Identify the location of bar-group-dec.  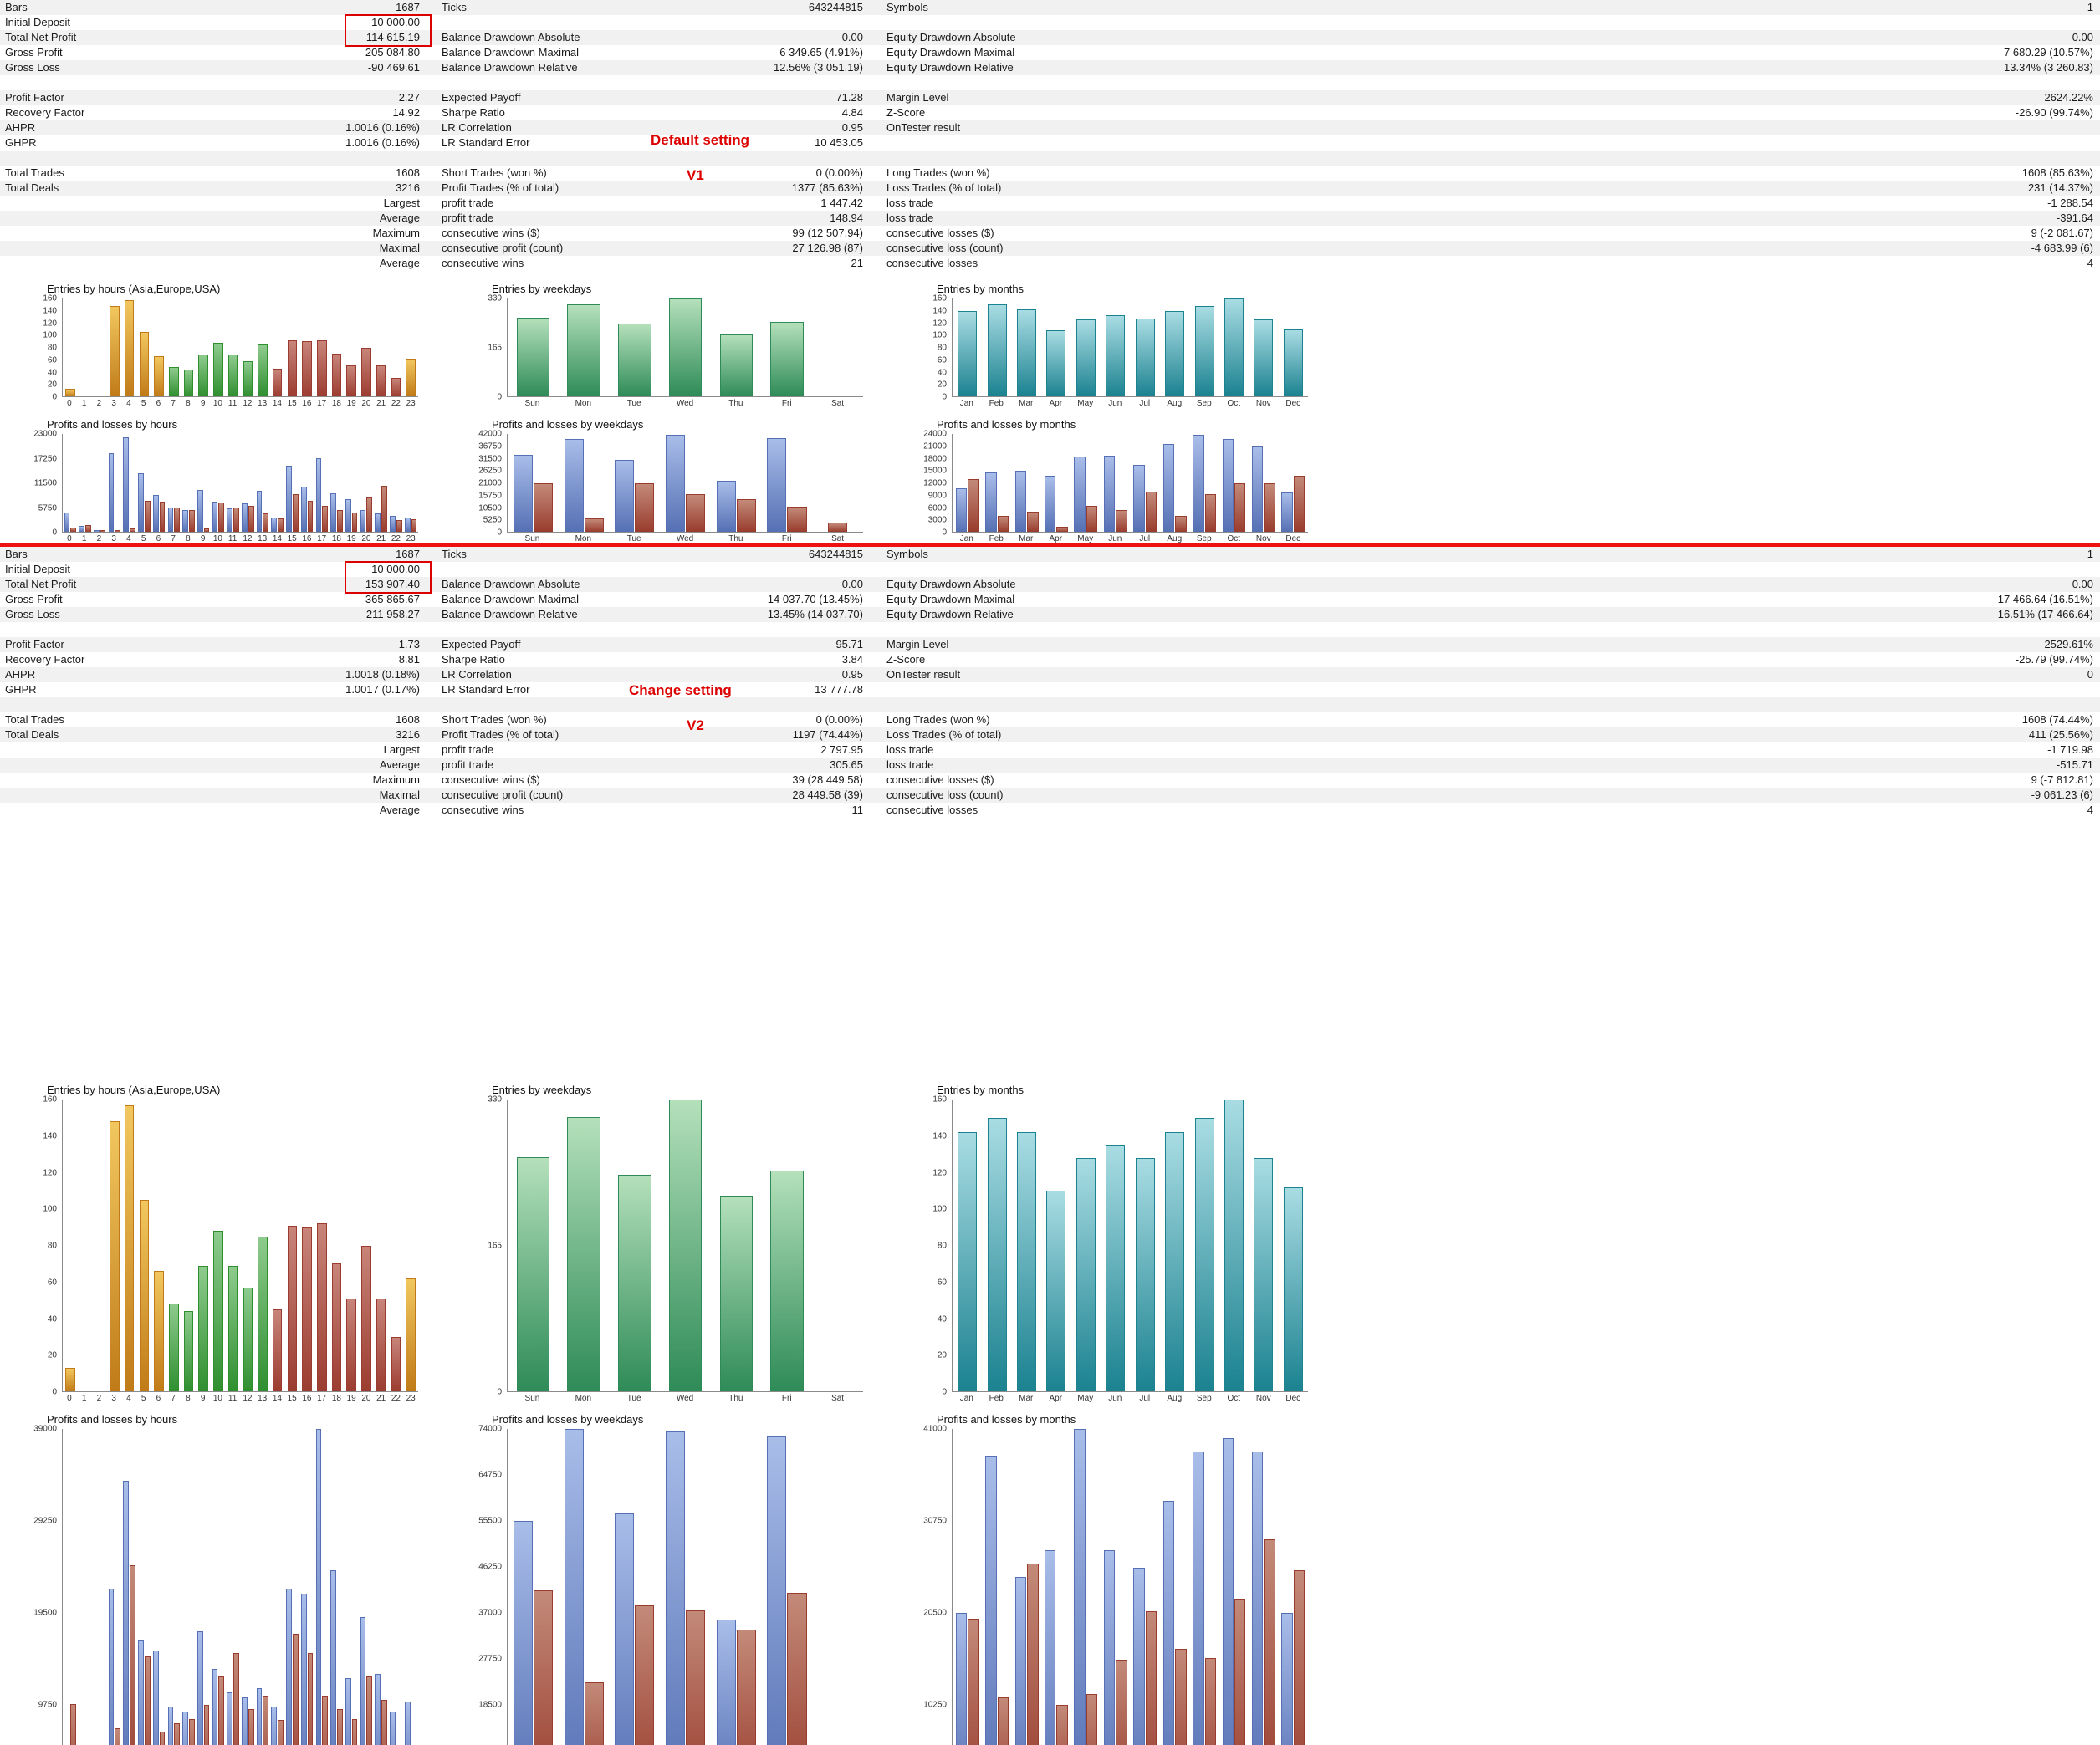
(1293, 347).